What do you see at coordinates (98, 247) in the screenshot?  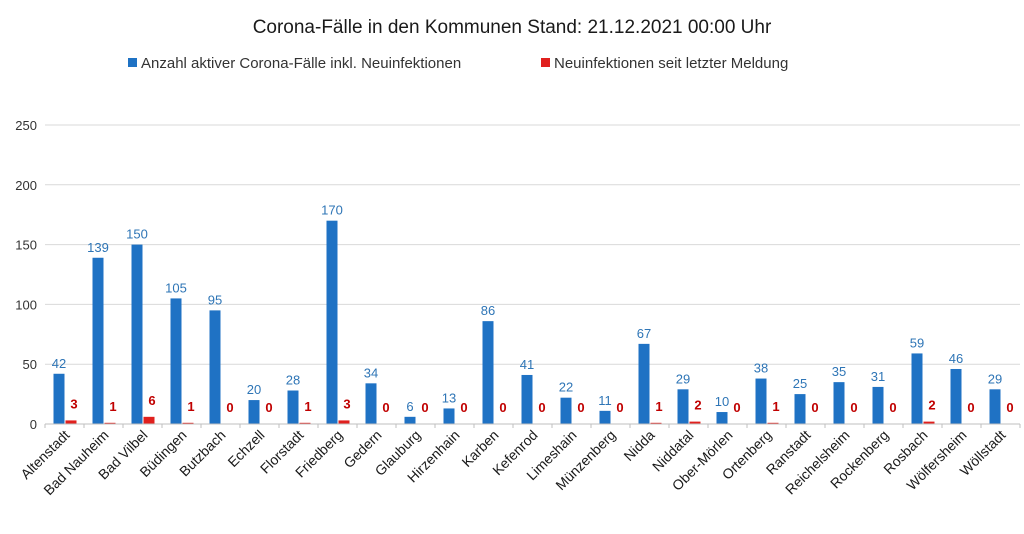 I see `data-label-active-cases: 139` at bounding box center [98, 247].